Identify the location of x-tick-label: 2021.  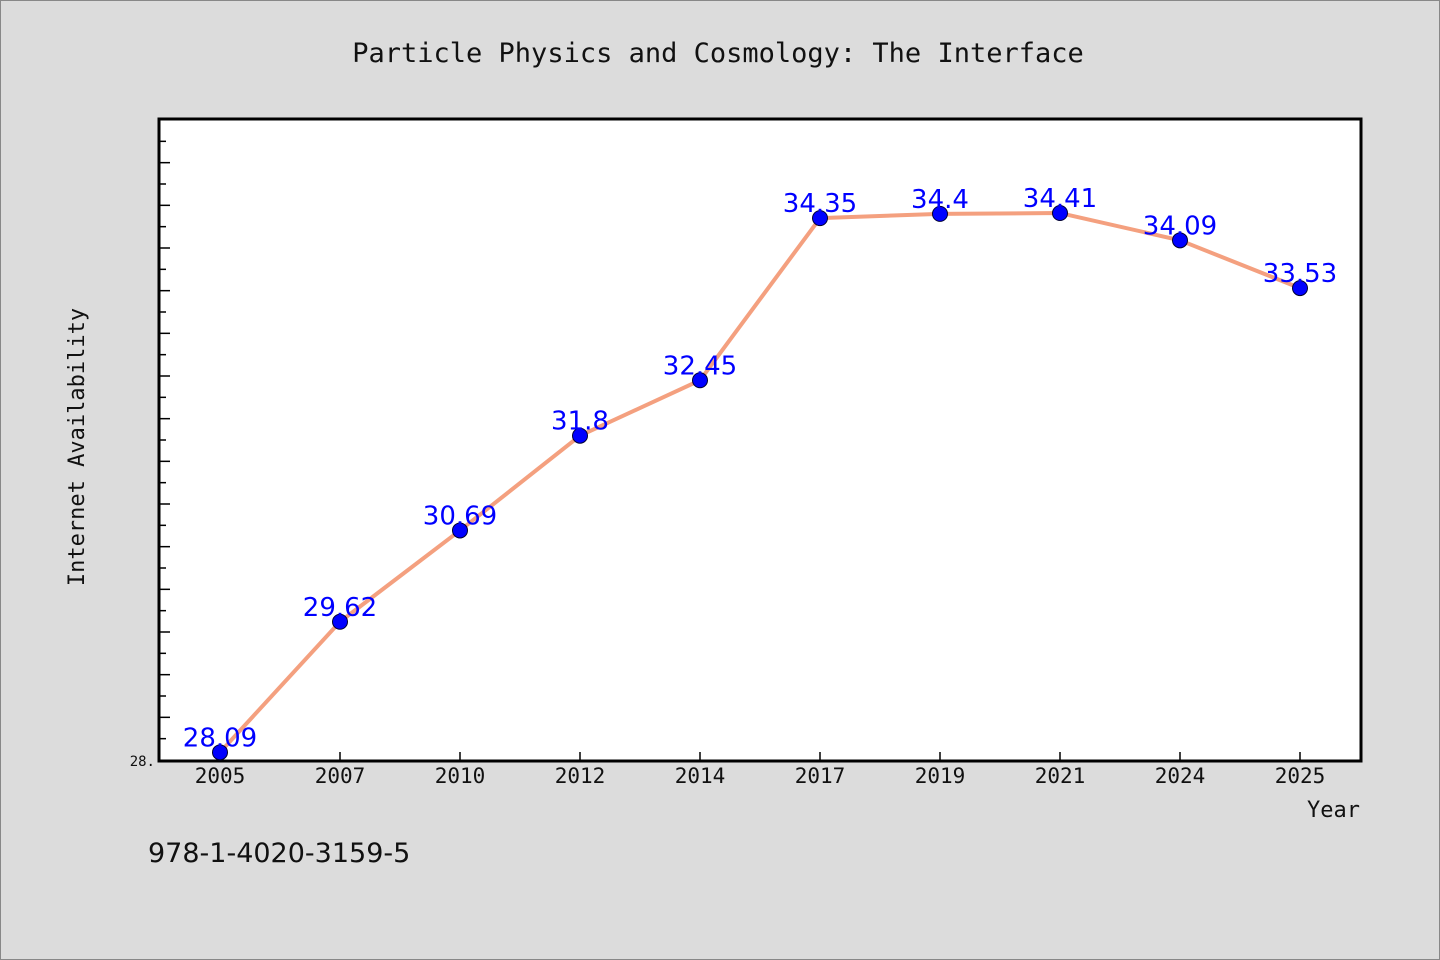
(1060, 776).